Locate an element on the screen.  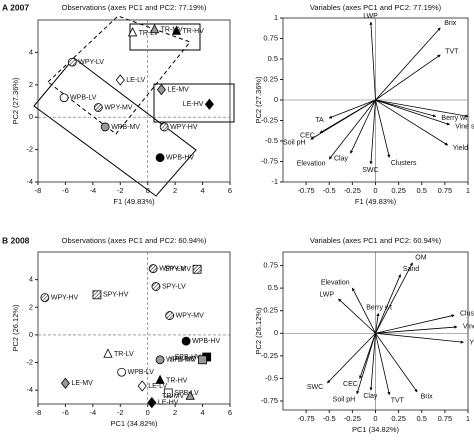
panel-label: A 2007 is located at coordinates (15, 7).